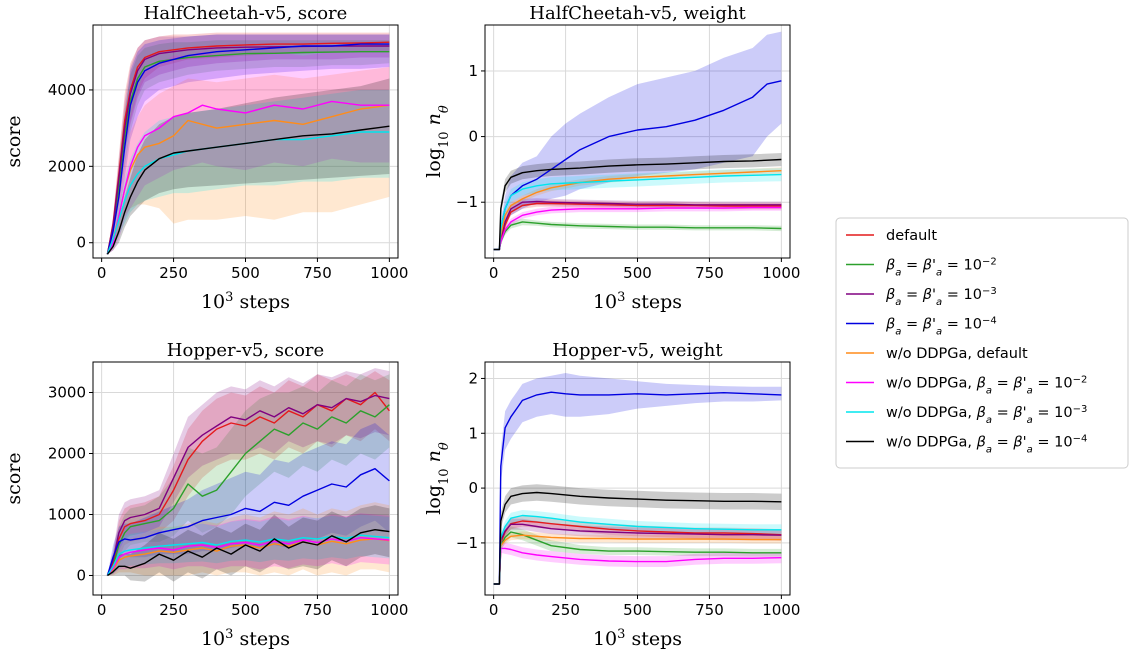 Image resolution: width=1138 pixels, height=664 pixels. What do you see at coordinates (246, 13) in the screenshot?
I see `subplot-title: HalfCheetah-v5, score` at bounding box center [246, 13].